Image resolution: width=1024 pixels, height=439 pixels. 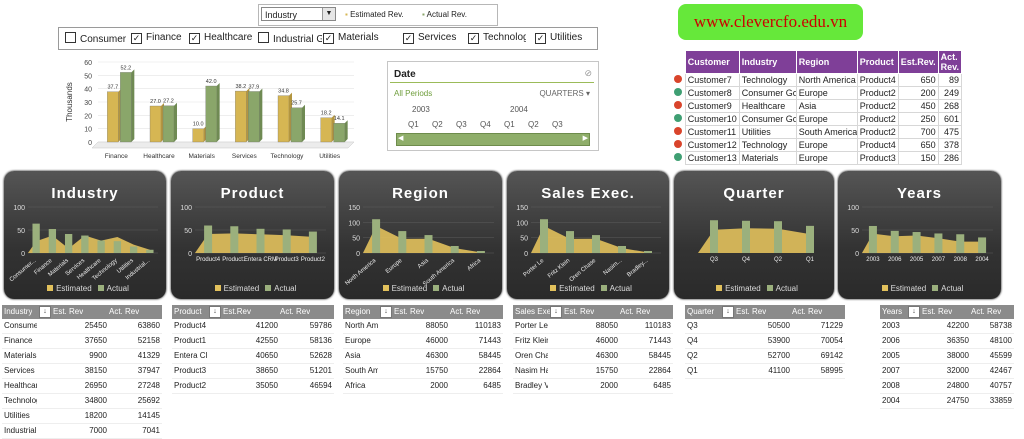 What do you see at coordinates (156, 38) in the screenshot?
I see `checkbox-finance: ✓ Finance` at bounding box center [156, 38].